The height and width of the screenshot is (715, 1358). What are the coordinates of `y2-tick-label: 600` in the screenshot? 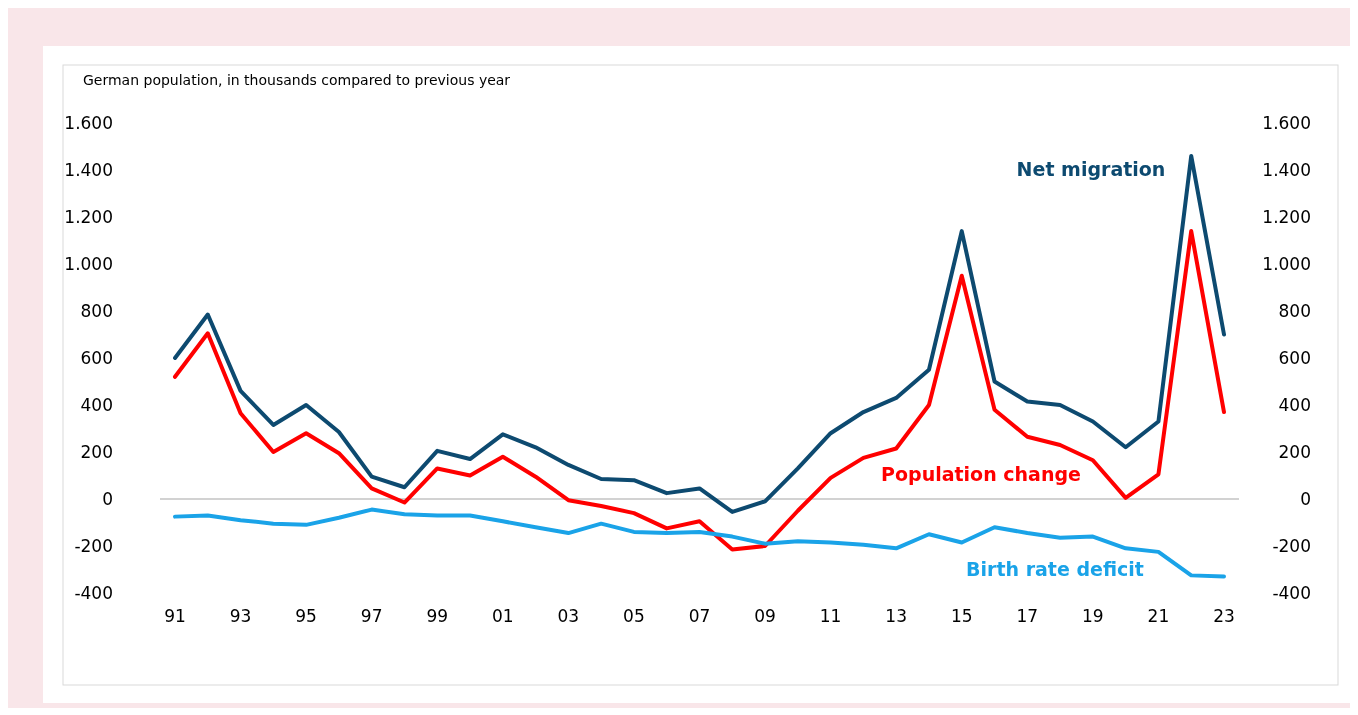 It's located at (1294, 357).